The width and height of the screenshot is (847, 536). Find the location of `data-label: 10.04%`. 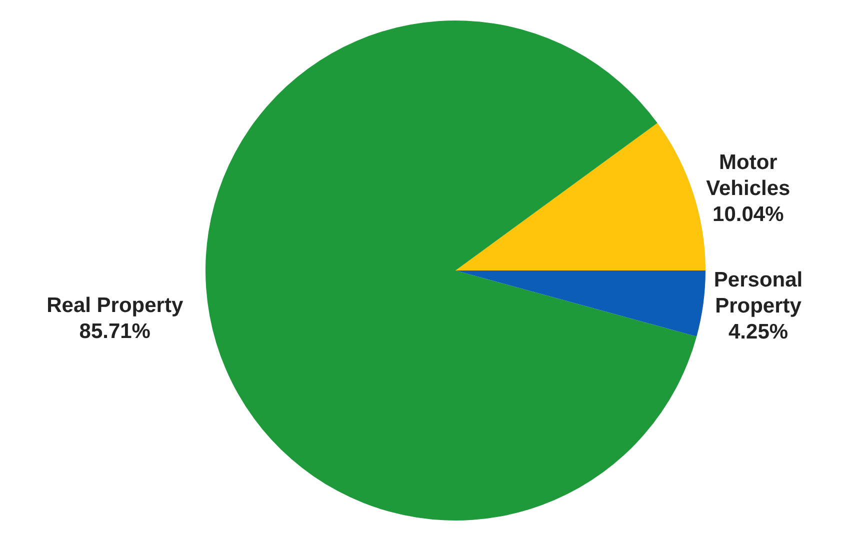

data-label: 10.04% is located at coordinates (748, 214).